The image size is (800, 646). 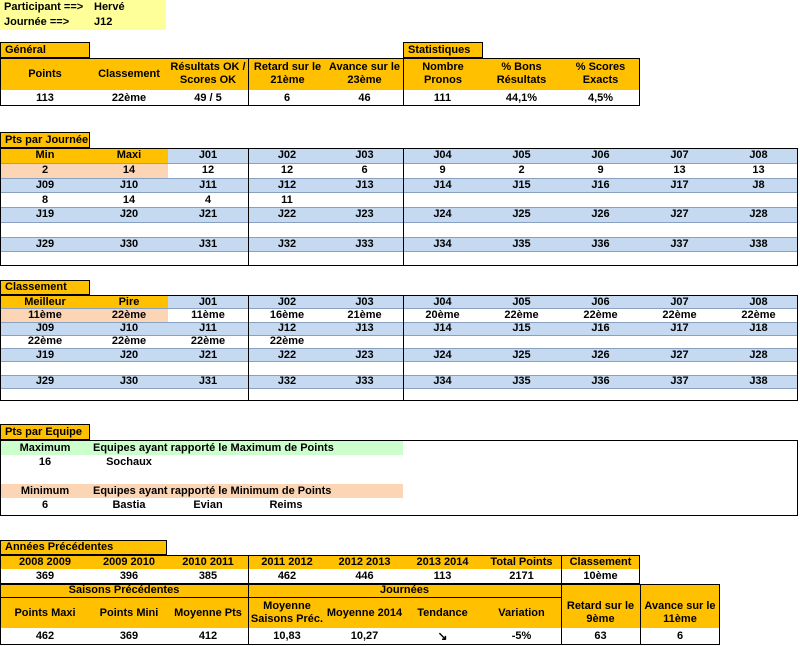 I want to click on annees-value-total: 2171, so click(x=521, y=576).